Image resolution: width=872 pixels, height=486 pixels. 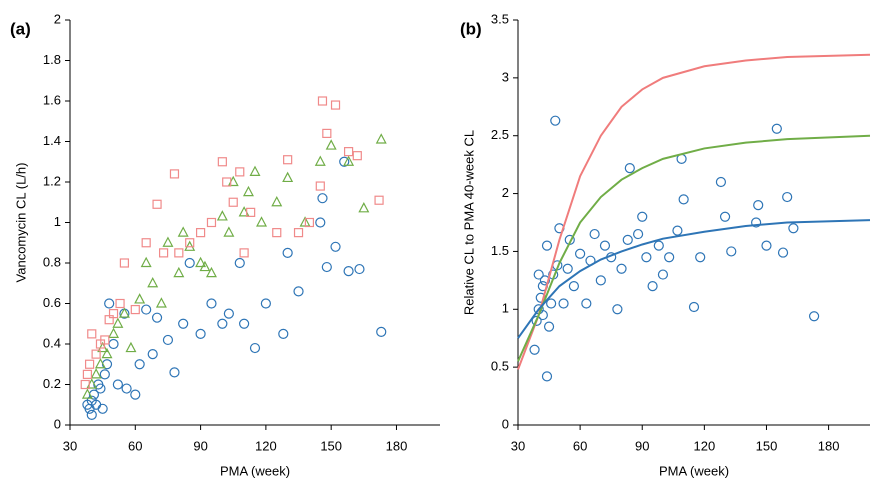 I want to click on y-tick-label: 3, so click(x=505, y=76).